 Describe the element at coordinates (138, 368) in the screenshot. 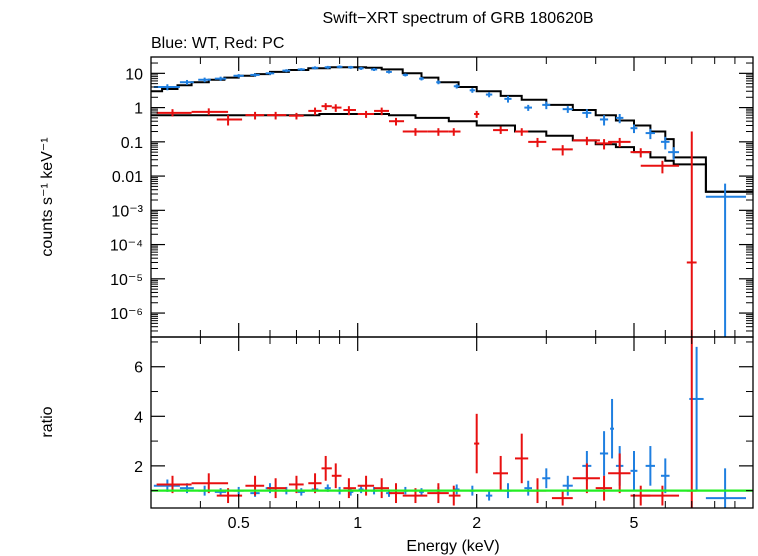

I see `y-tick-label: 6` at that location.